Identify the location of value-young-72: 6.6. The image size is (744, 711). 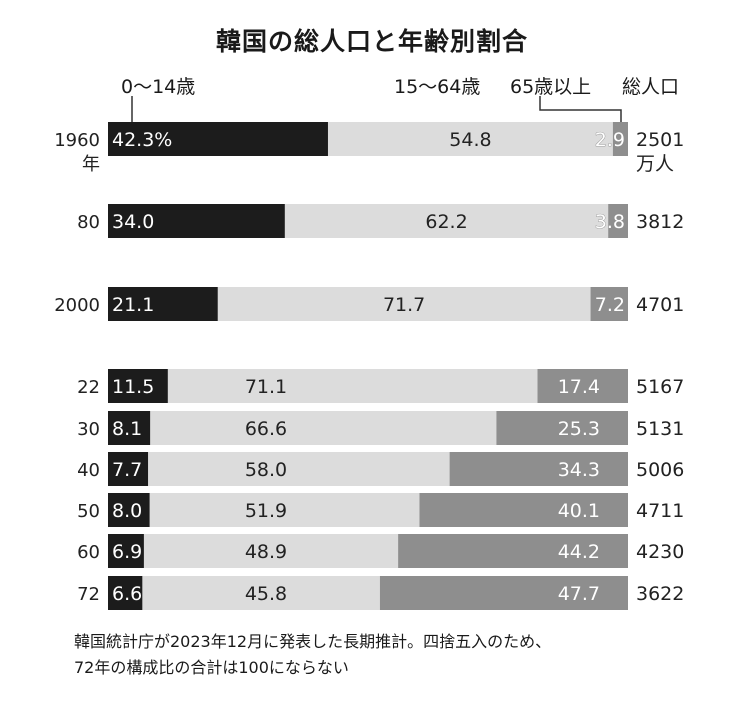
(127, 594).